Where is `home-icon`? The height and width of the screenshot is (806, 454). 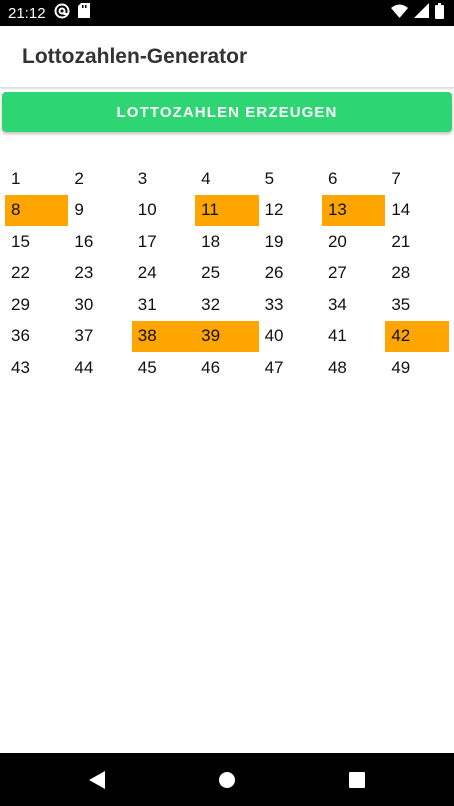
home-icon is located at coordinates (227, 780).